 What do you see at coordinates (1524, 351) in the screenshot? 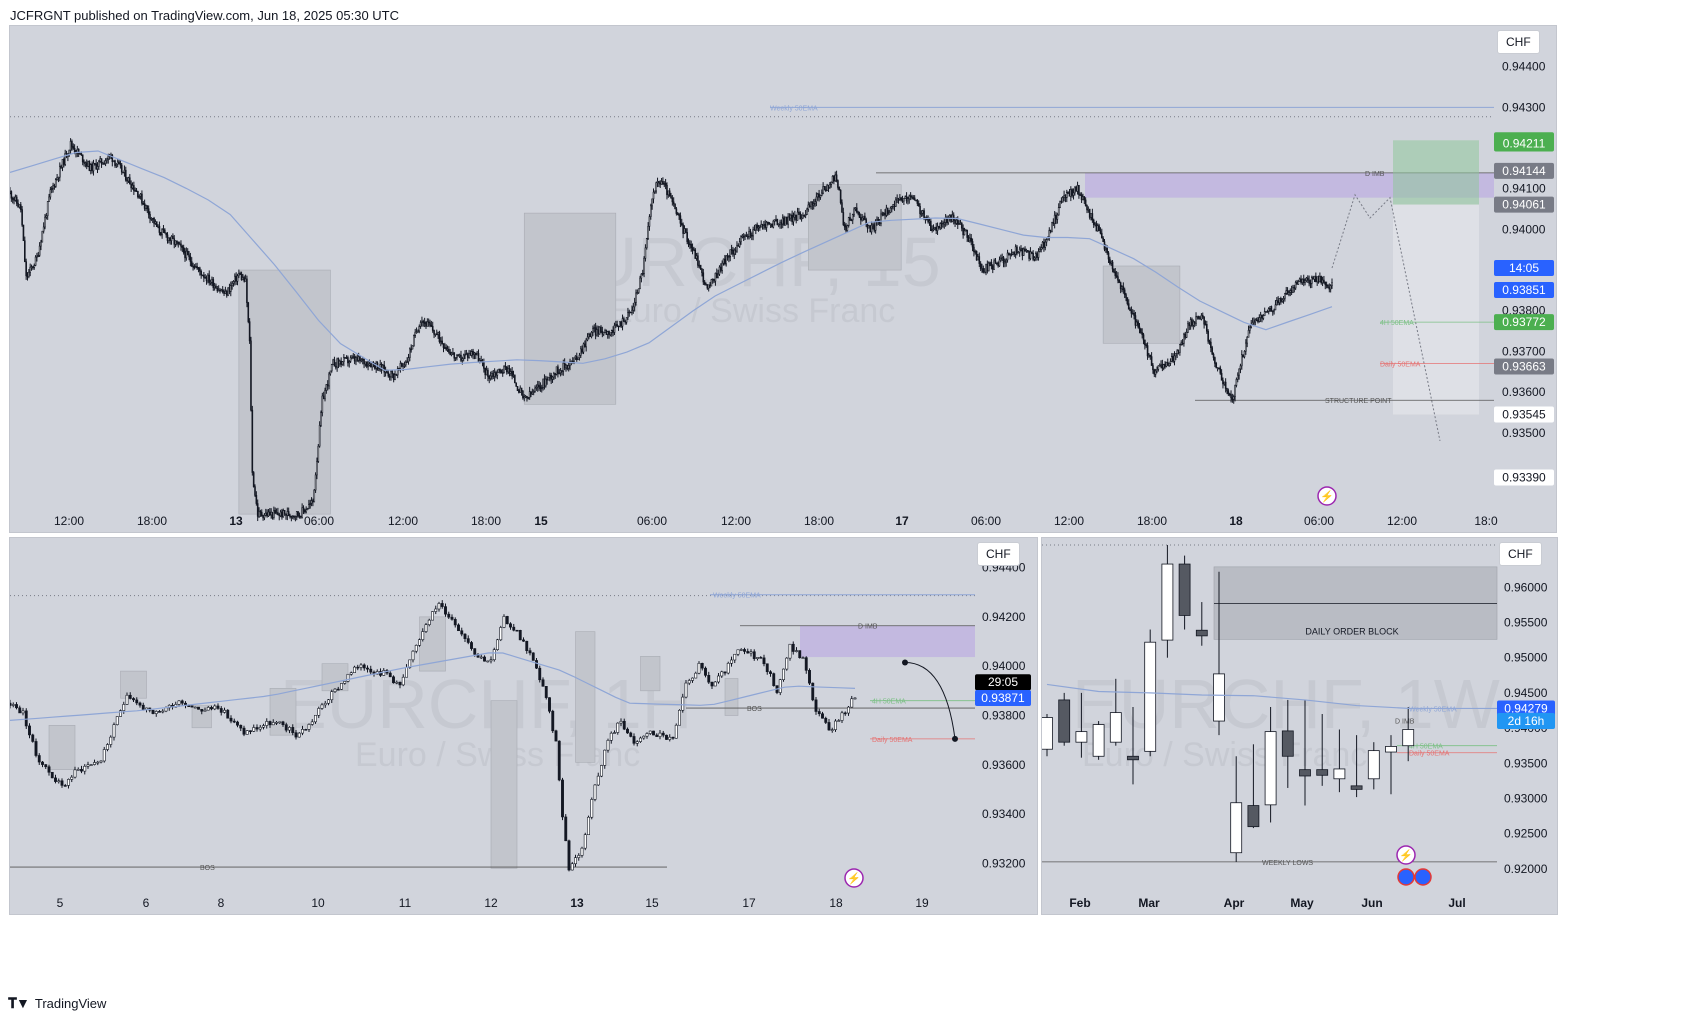
I see `y-tick-label: 0.93700` at bounding box center [1524, 351].